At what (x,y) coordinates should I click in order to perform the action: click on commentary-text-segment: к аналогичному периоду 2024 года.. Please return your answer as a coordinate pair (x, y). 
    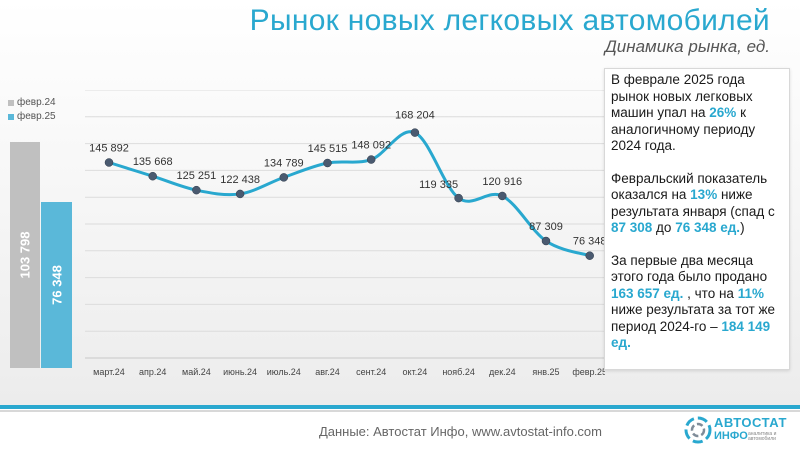
    Looking at the image, I should click on (683, 129).